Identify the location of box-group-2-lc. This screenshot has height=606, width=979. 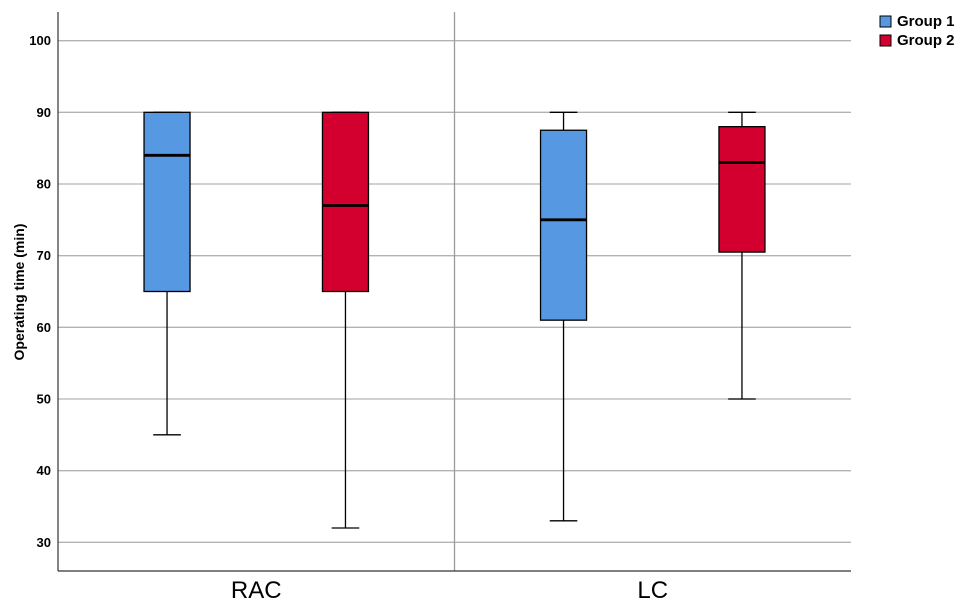
(742, 255).